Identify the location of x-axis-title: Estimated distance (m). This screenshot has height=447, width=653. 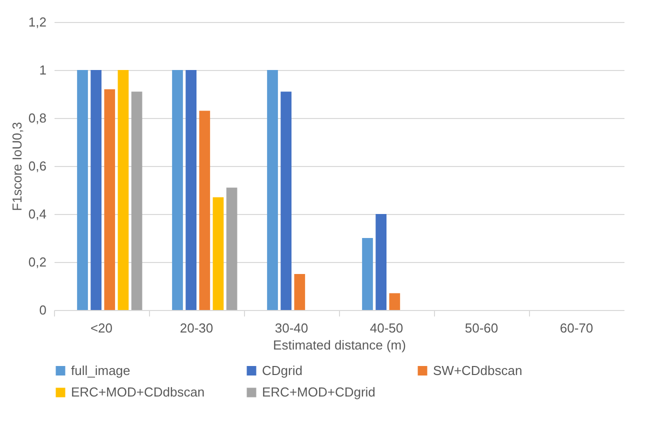
(339, 345).